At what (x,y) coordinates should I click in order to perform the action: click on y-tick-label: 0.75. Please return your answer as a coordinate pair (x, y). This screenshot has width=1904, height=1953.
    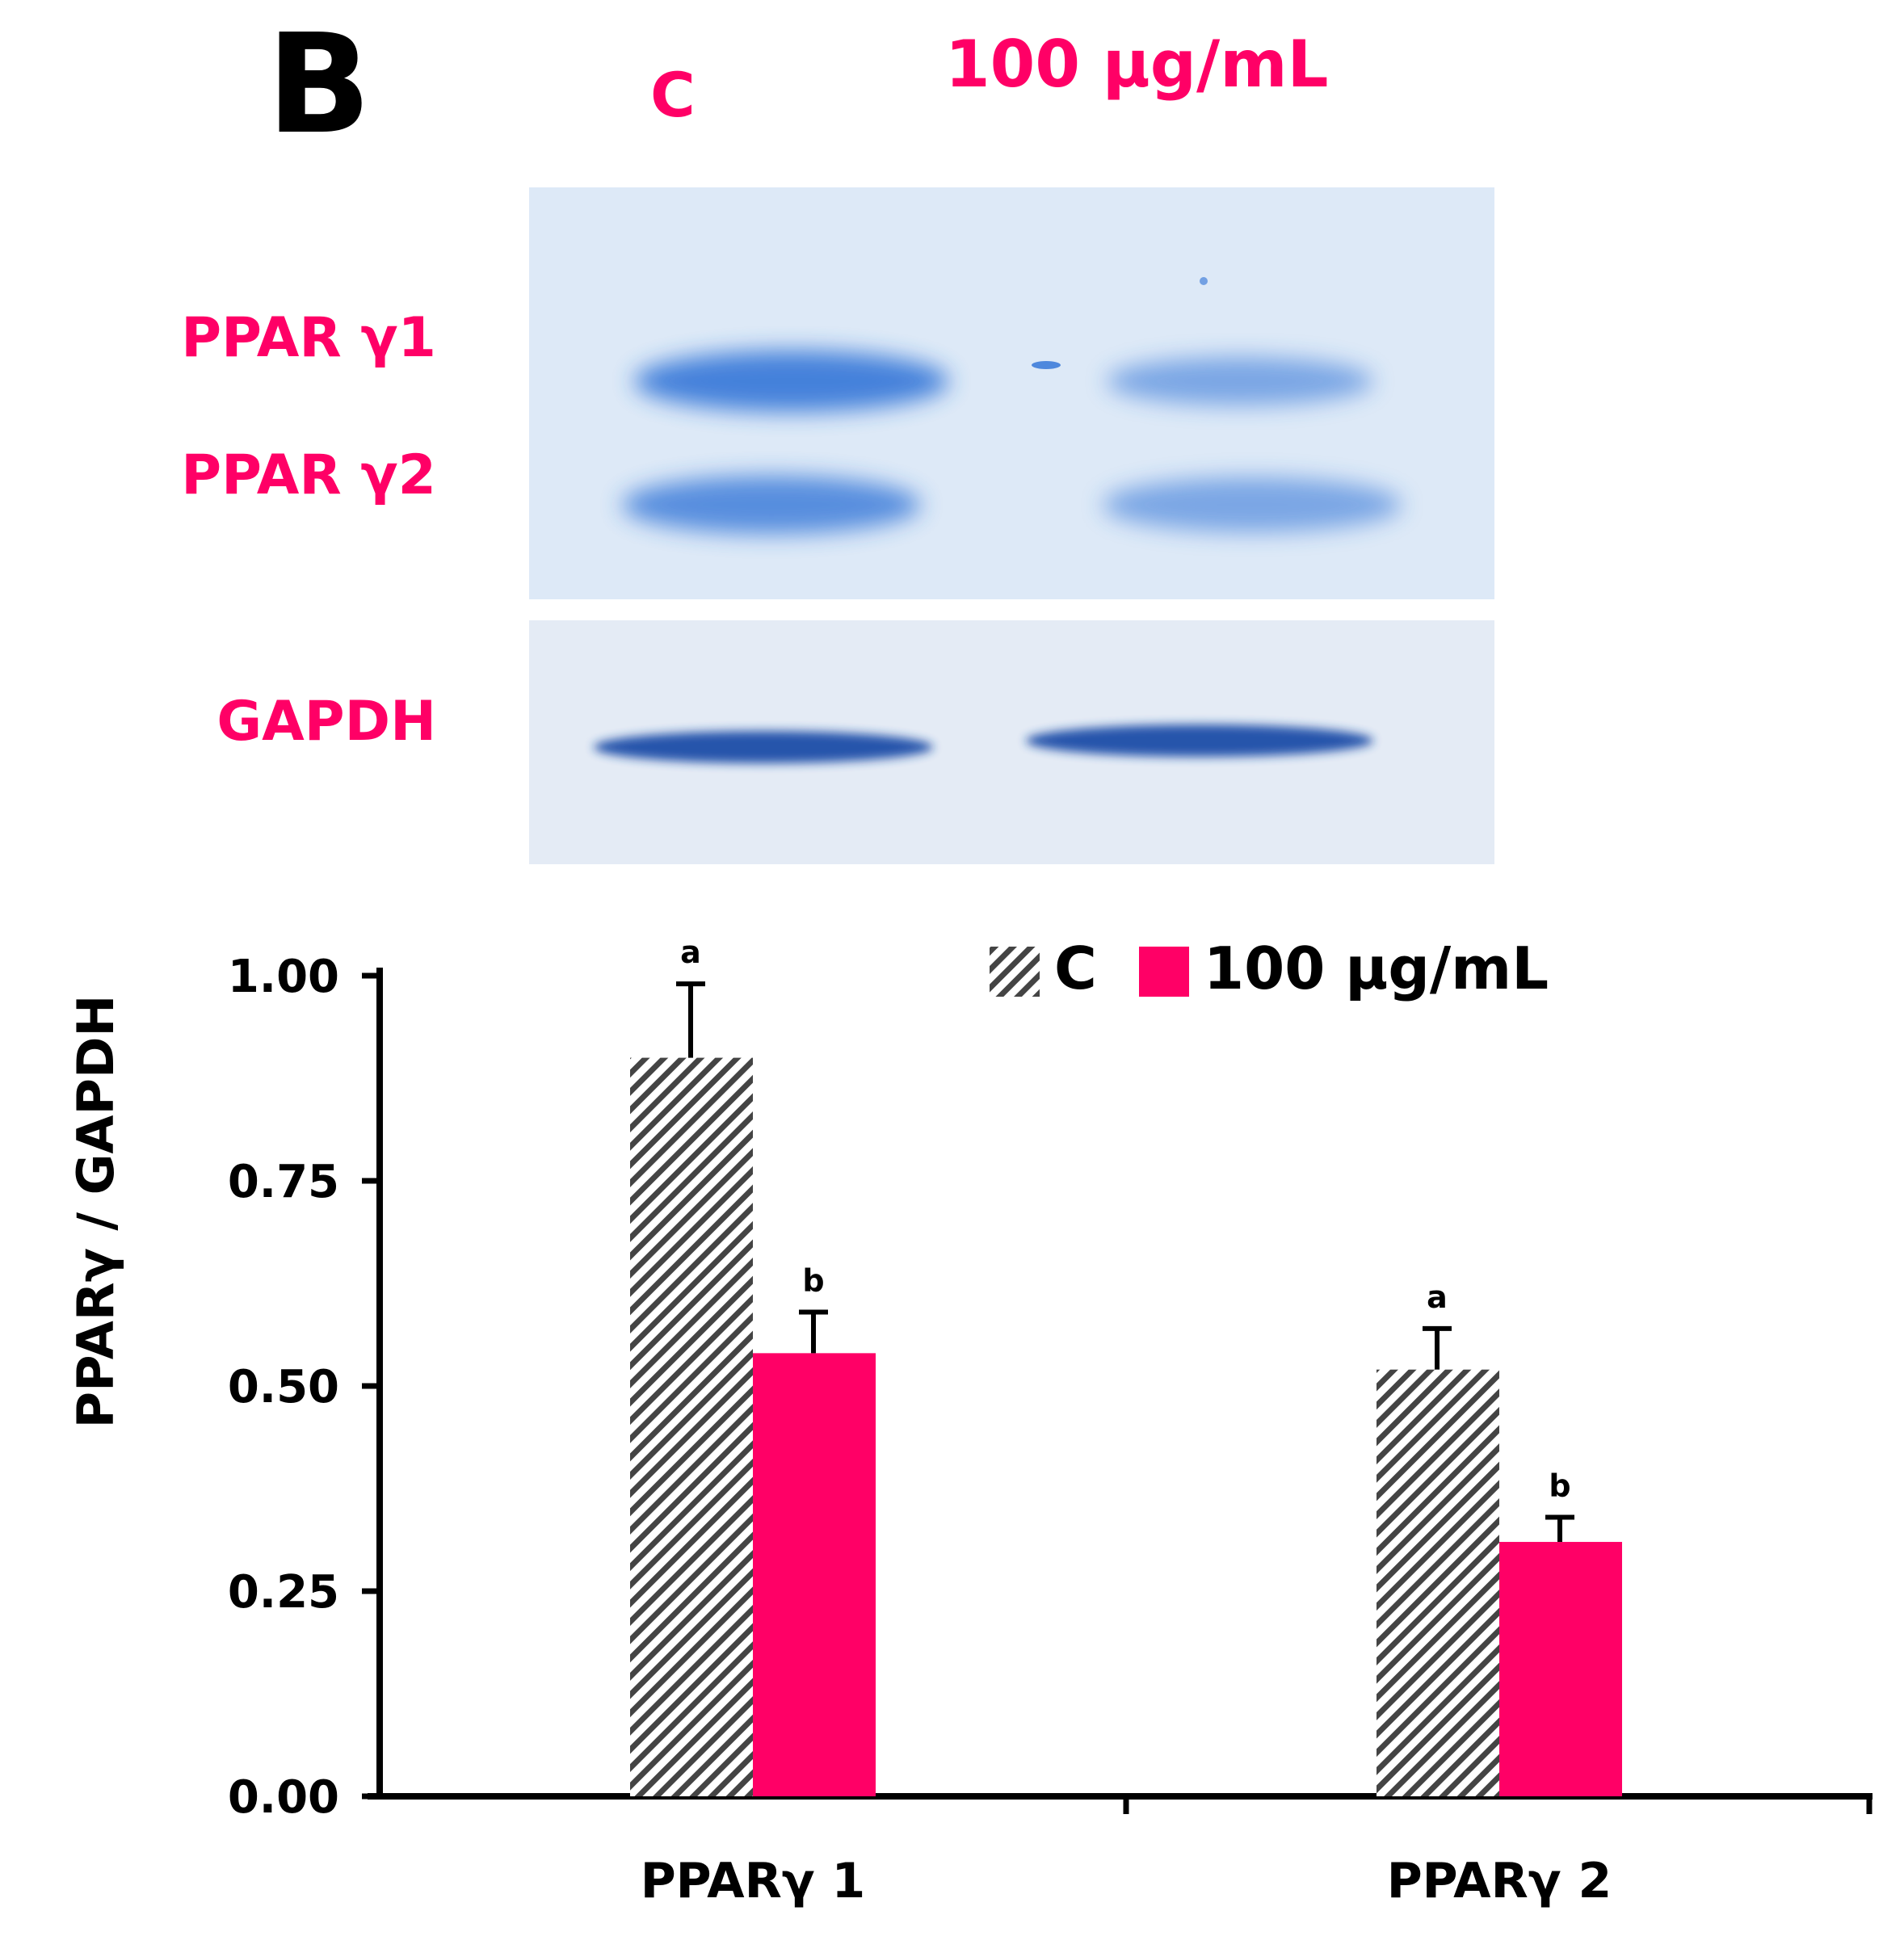
    Looking at the image, I should click on (283, 1182).